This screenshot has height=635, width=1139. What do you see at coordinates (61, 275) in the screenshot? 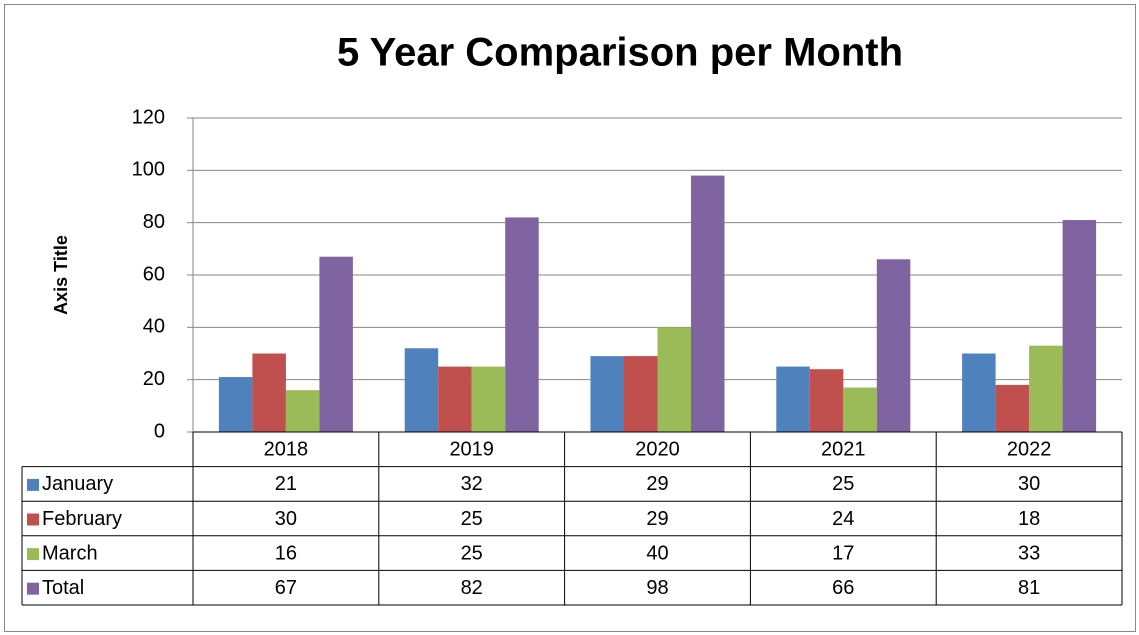
I see `y-axis-title: Axis Title` at bounding box center [61, 275].